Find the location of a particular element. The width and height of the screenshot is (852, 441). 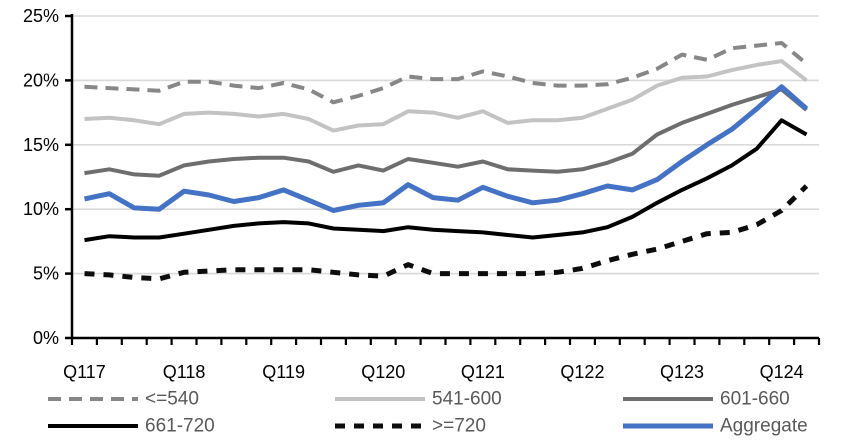

x-axis-label: Q117 is located at coordinates (84, 372).